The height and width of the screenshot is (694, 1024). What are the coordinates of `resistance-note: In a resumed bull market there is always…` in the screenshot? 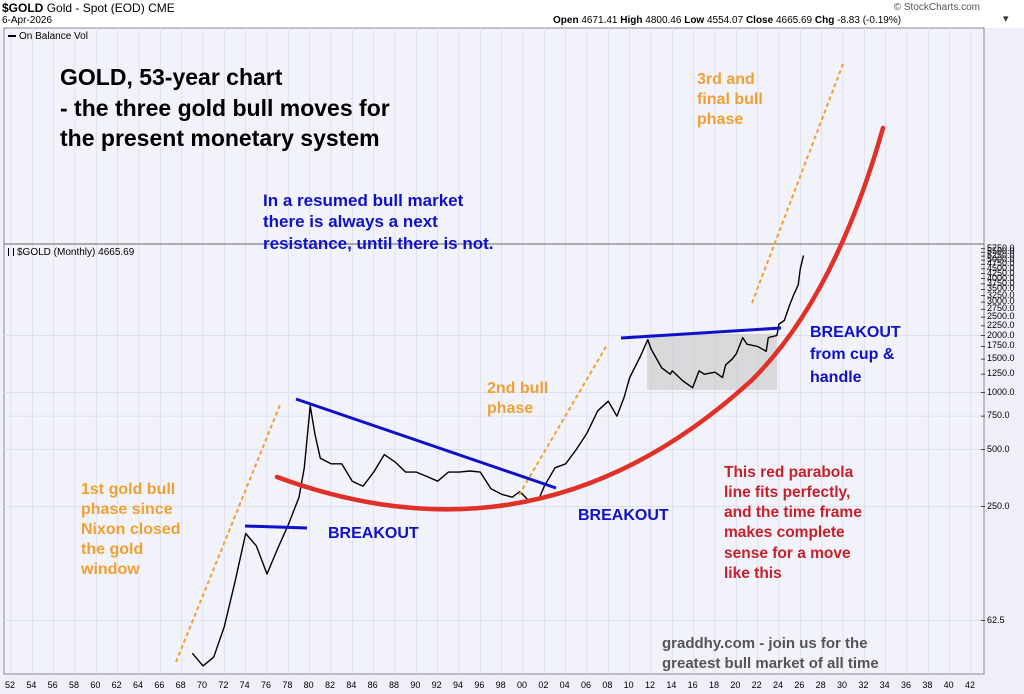 It's located at (378, 222).